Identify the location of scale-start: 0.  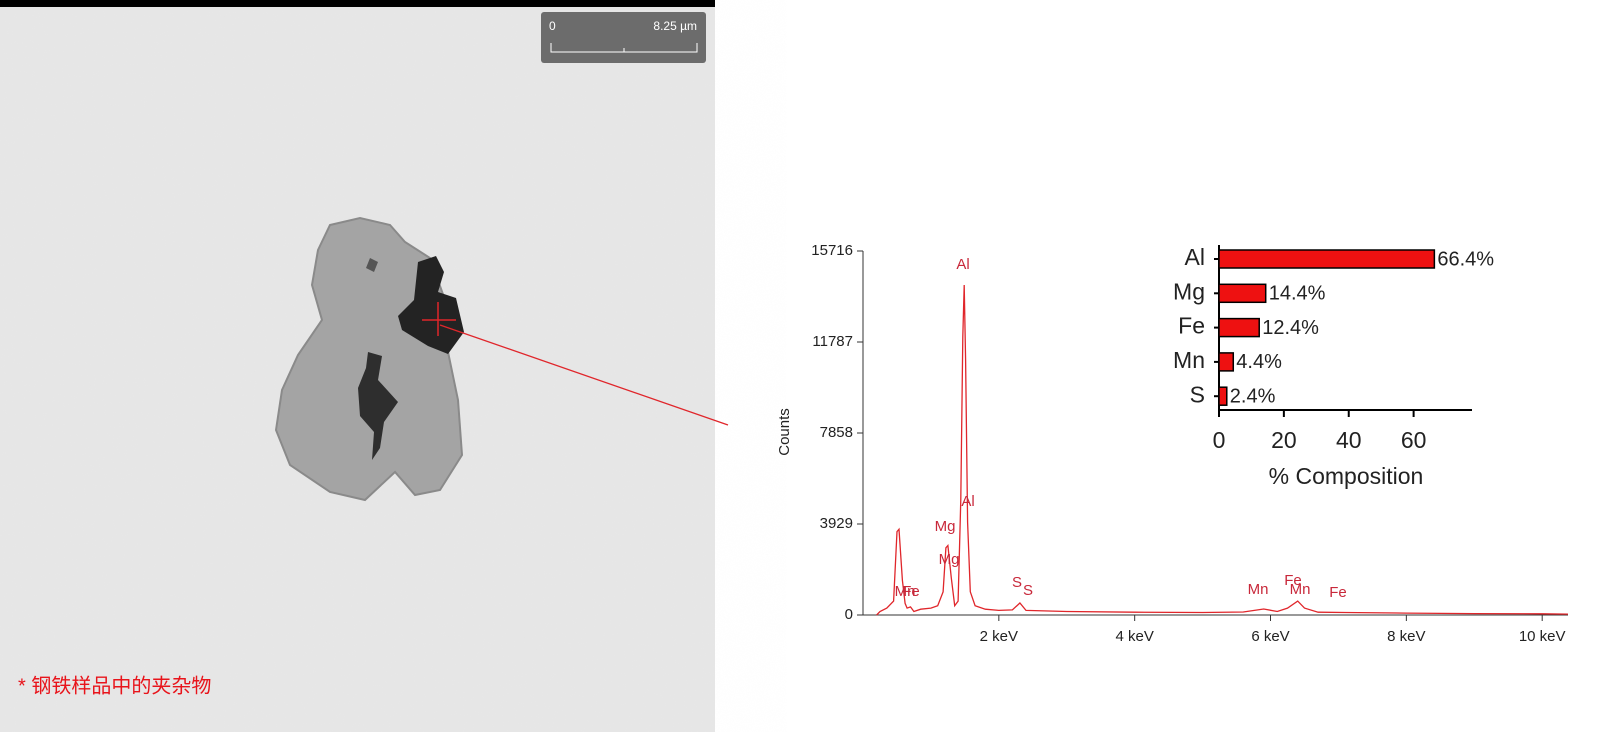
(552, 26).